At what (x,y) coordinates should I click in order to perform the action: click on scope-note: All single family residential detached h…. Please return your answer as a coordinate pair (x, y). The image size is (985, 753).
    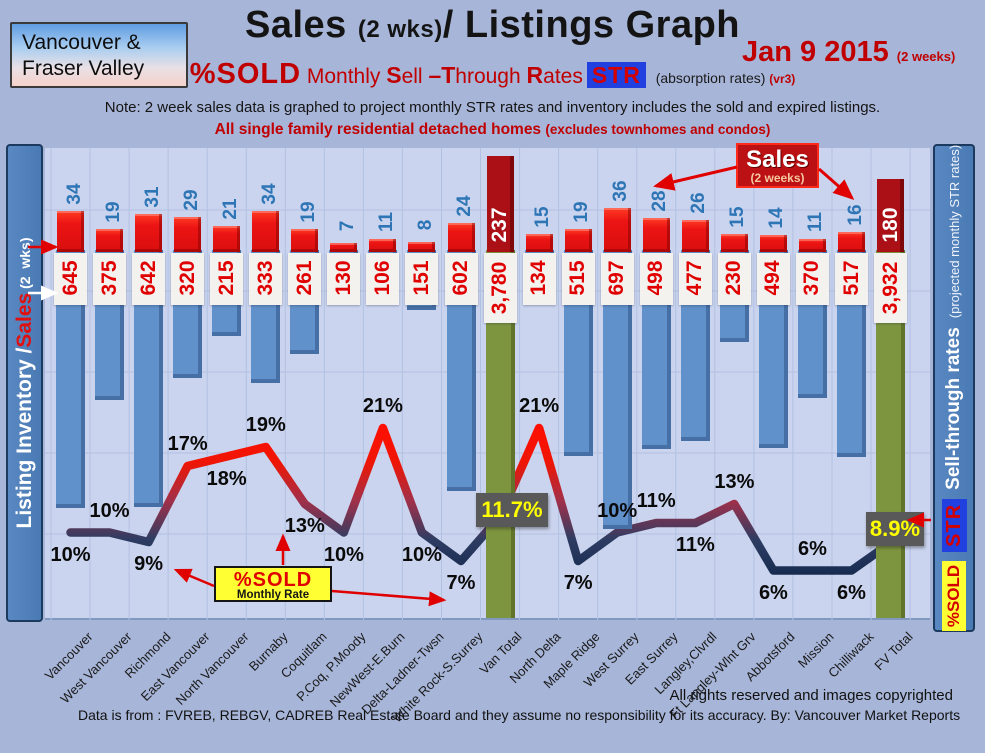
    Looking at the image, I should click on (492, 129).